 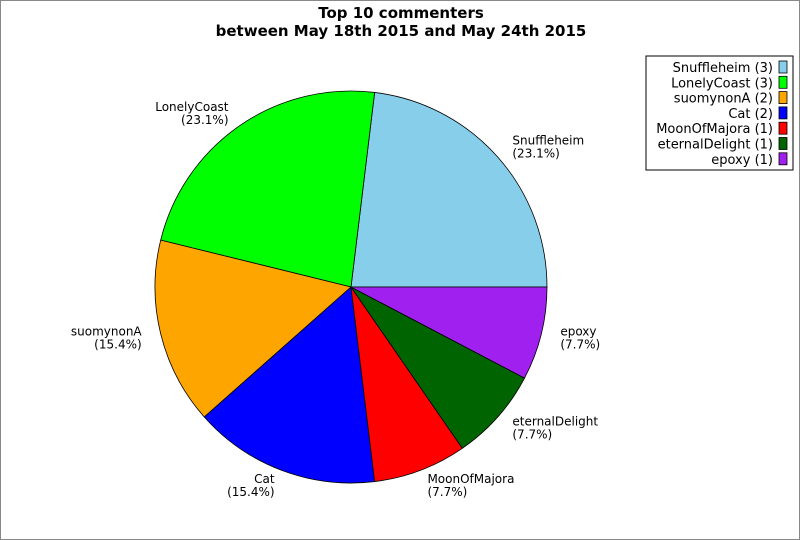 What do you see at coordinates (783, 82) in the screenshot?
I see `legend-swatch-lonelycoast` at bounding box center [783, 82].